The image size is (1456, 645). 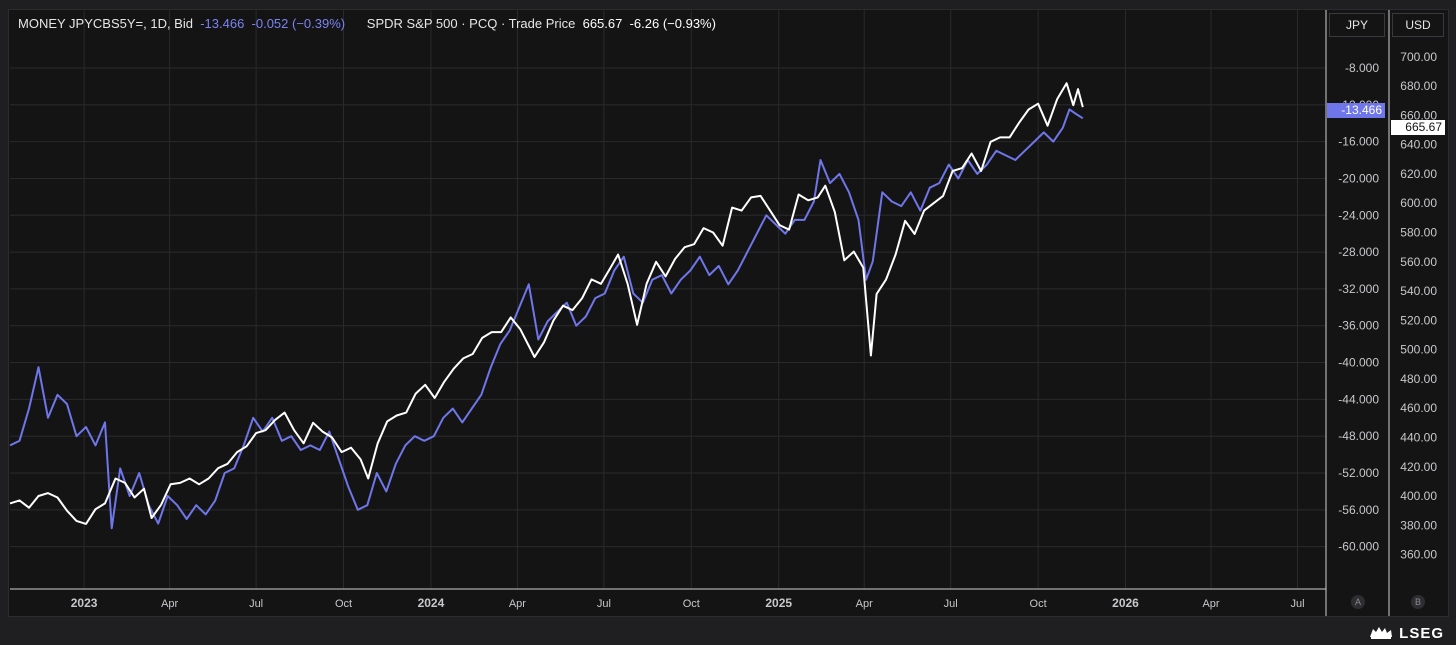 I want to click on jpy-axis-unit-button: JPY, so click(x=1357, y=25).